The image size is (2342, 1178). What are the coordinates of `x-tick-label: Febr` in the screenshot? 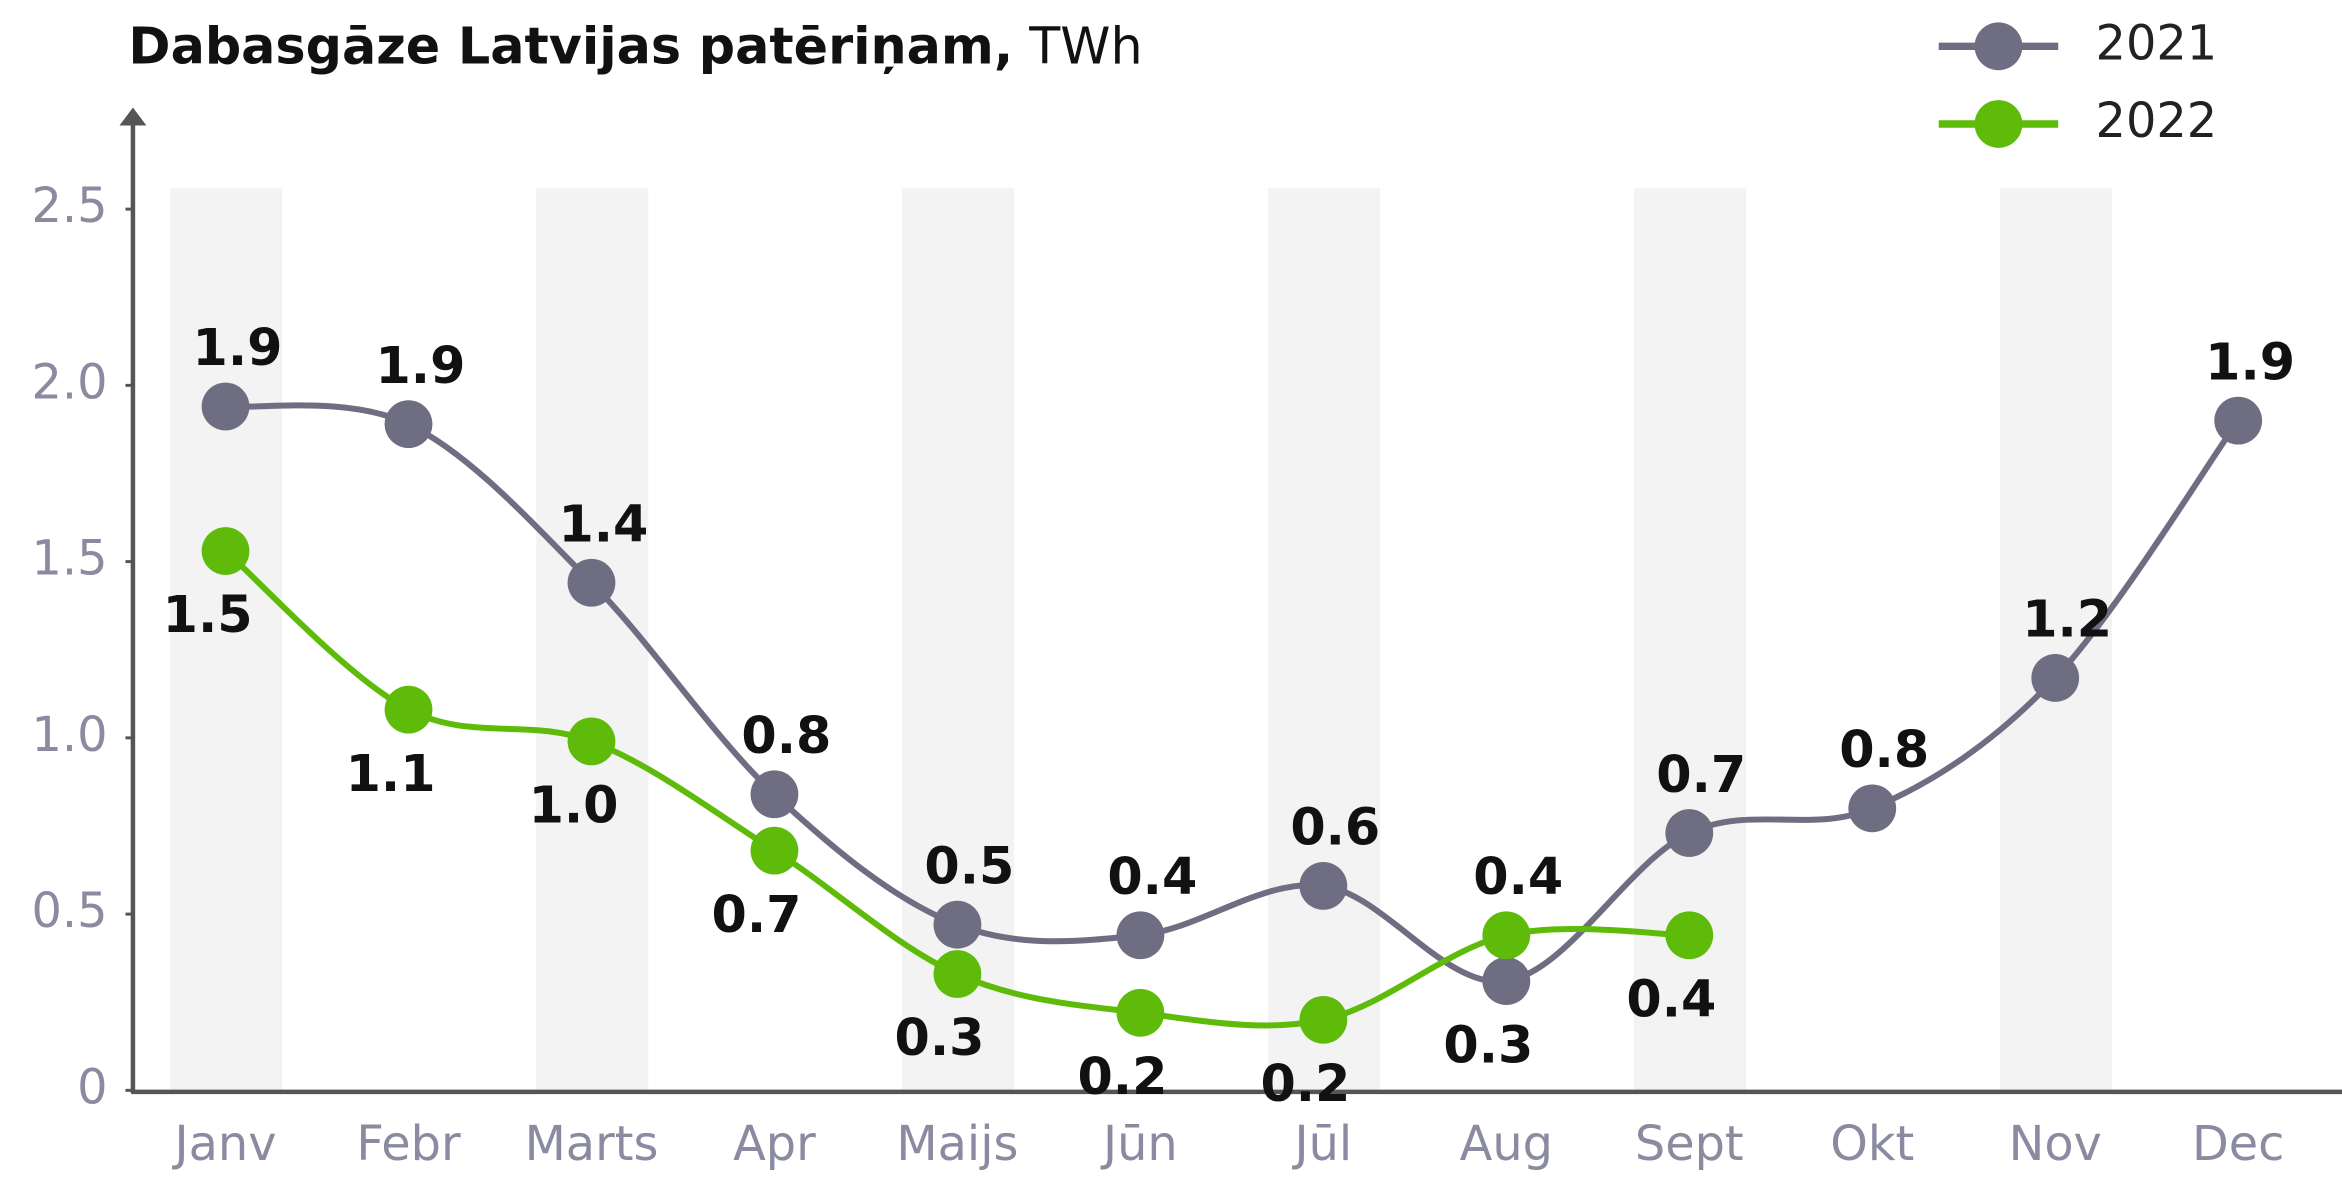 It's located at (408, 1144).